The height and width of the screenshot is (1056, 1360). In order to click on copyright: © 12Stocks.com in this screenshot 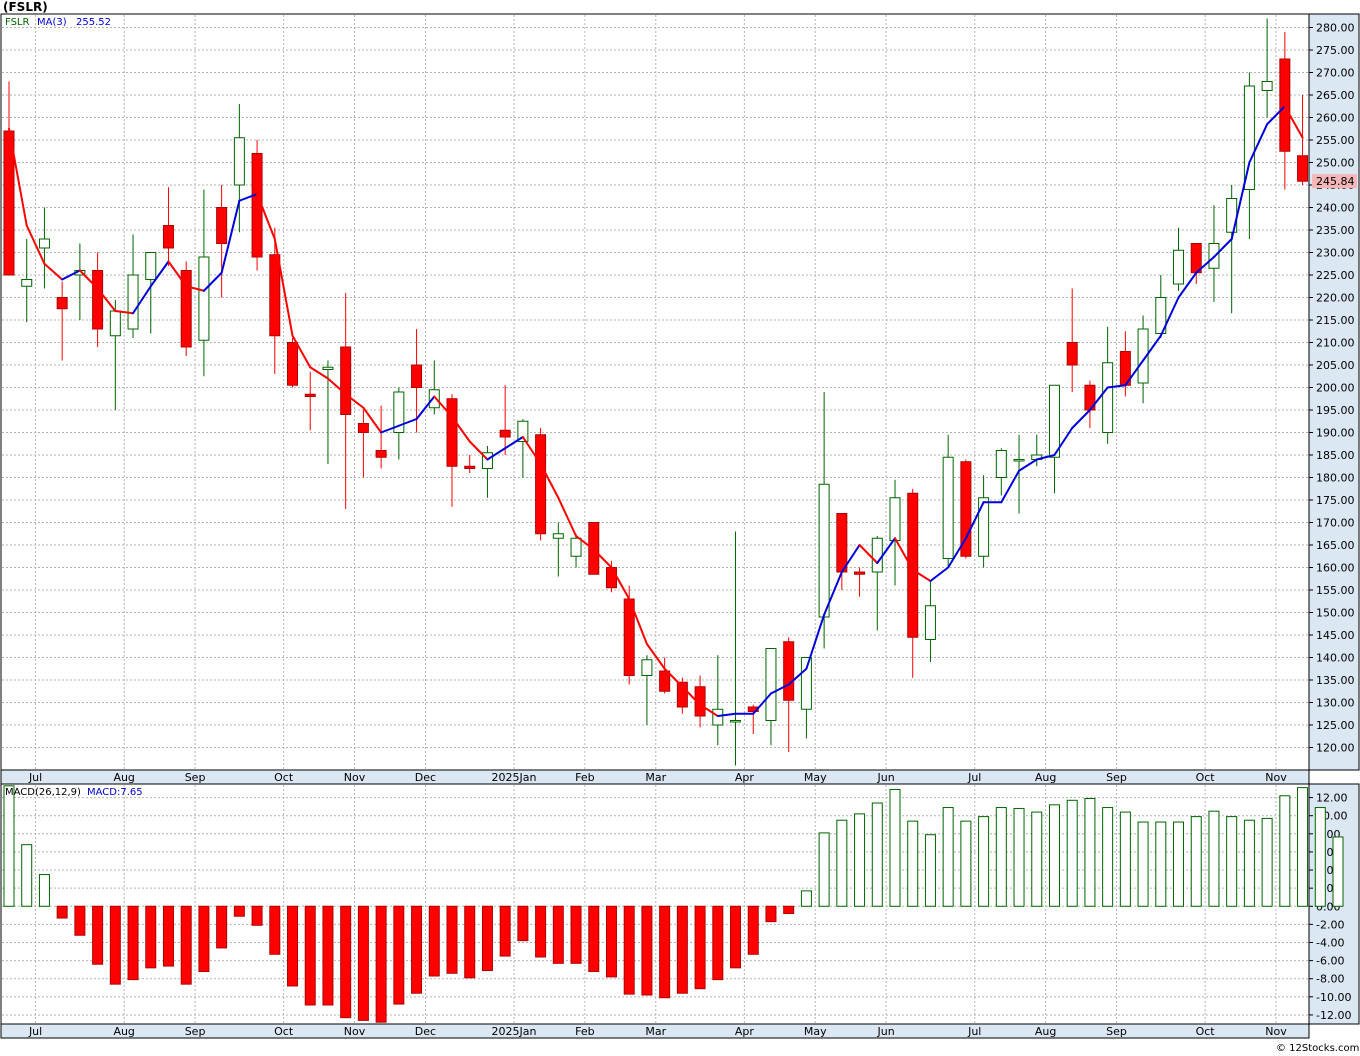, I will do `click(1317, 1048)`.